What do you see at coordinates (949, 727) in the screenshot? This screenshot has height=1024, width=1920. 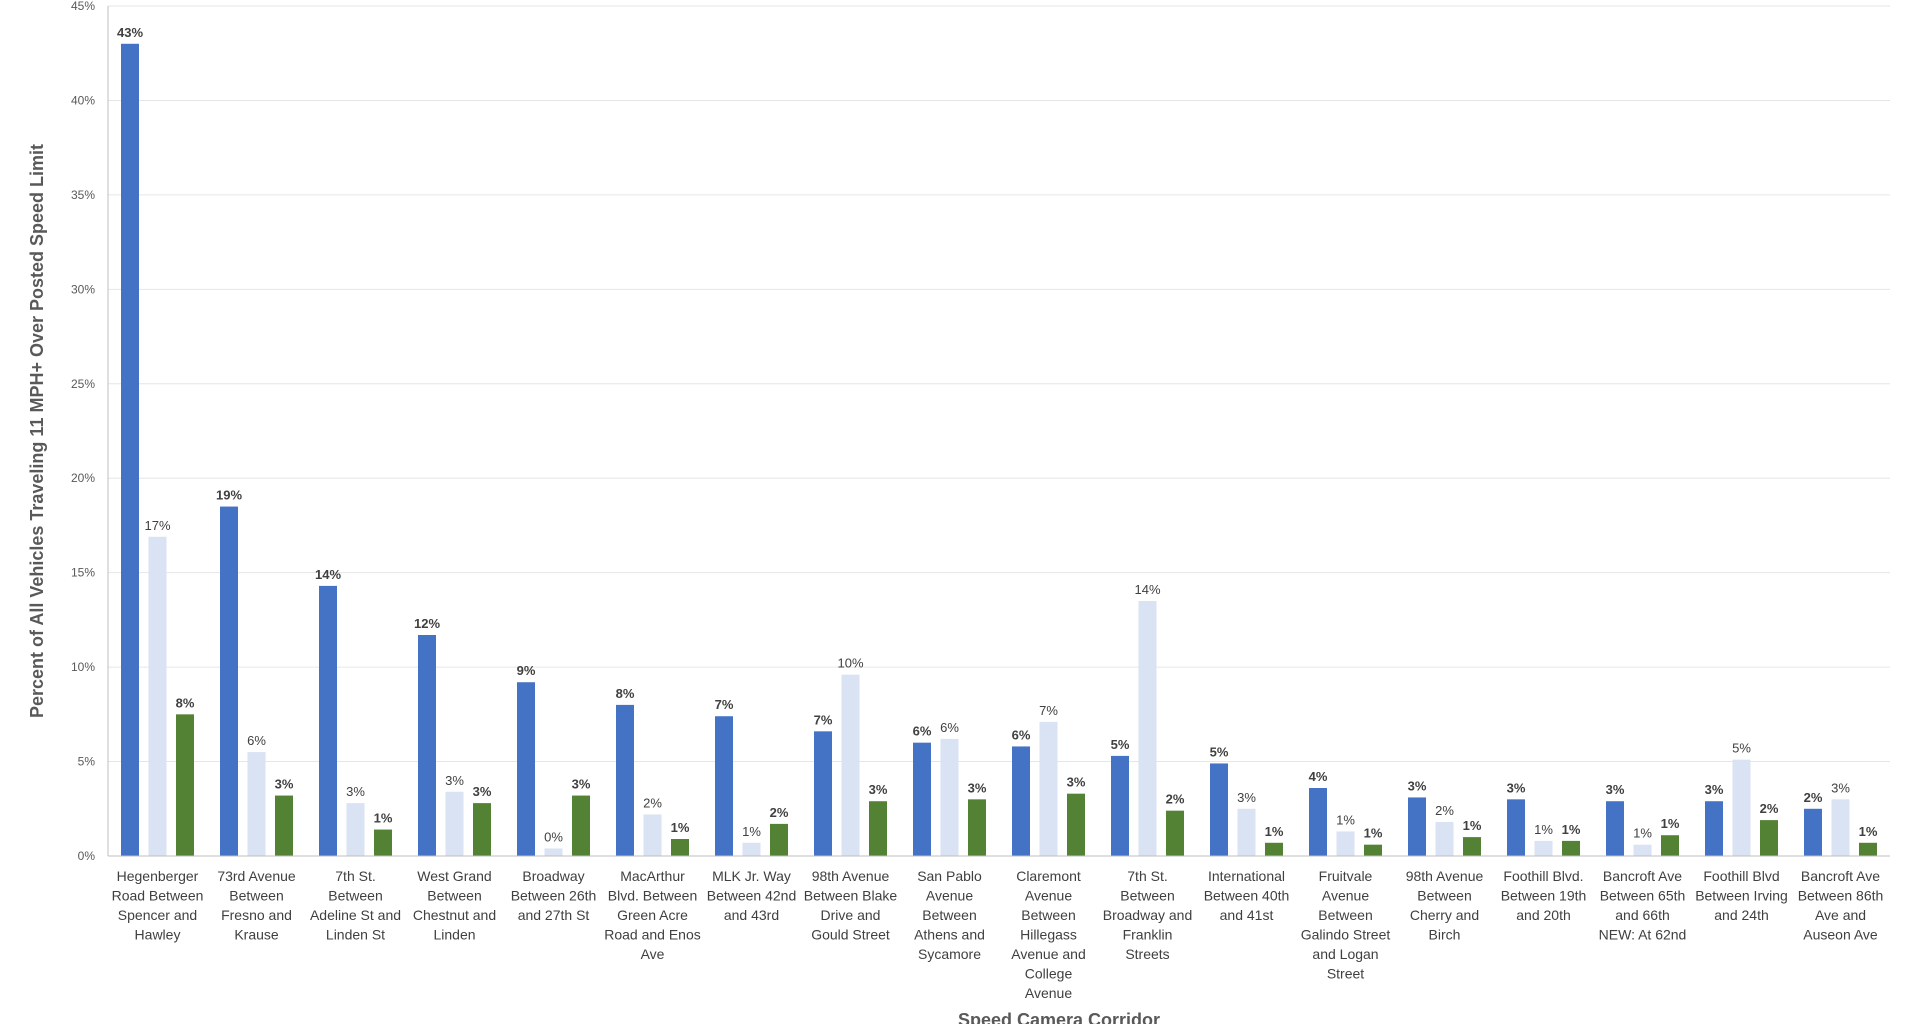 I see `data-label: 6%` at bounding box center [949, 727].